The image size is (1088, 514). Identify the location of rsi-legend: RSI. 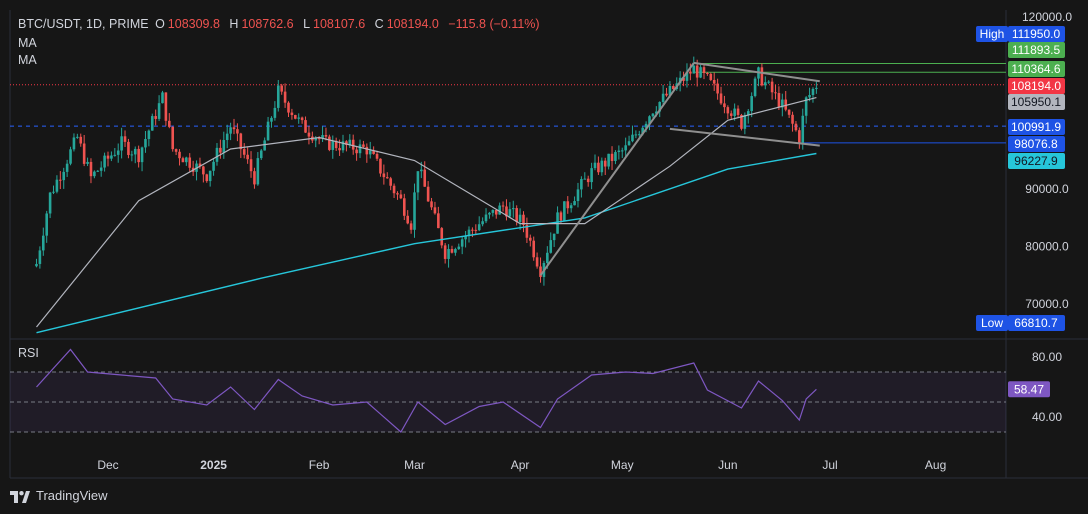
(28, 353).